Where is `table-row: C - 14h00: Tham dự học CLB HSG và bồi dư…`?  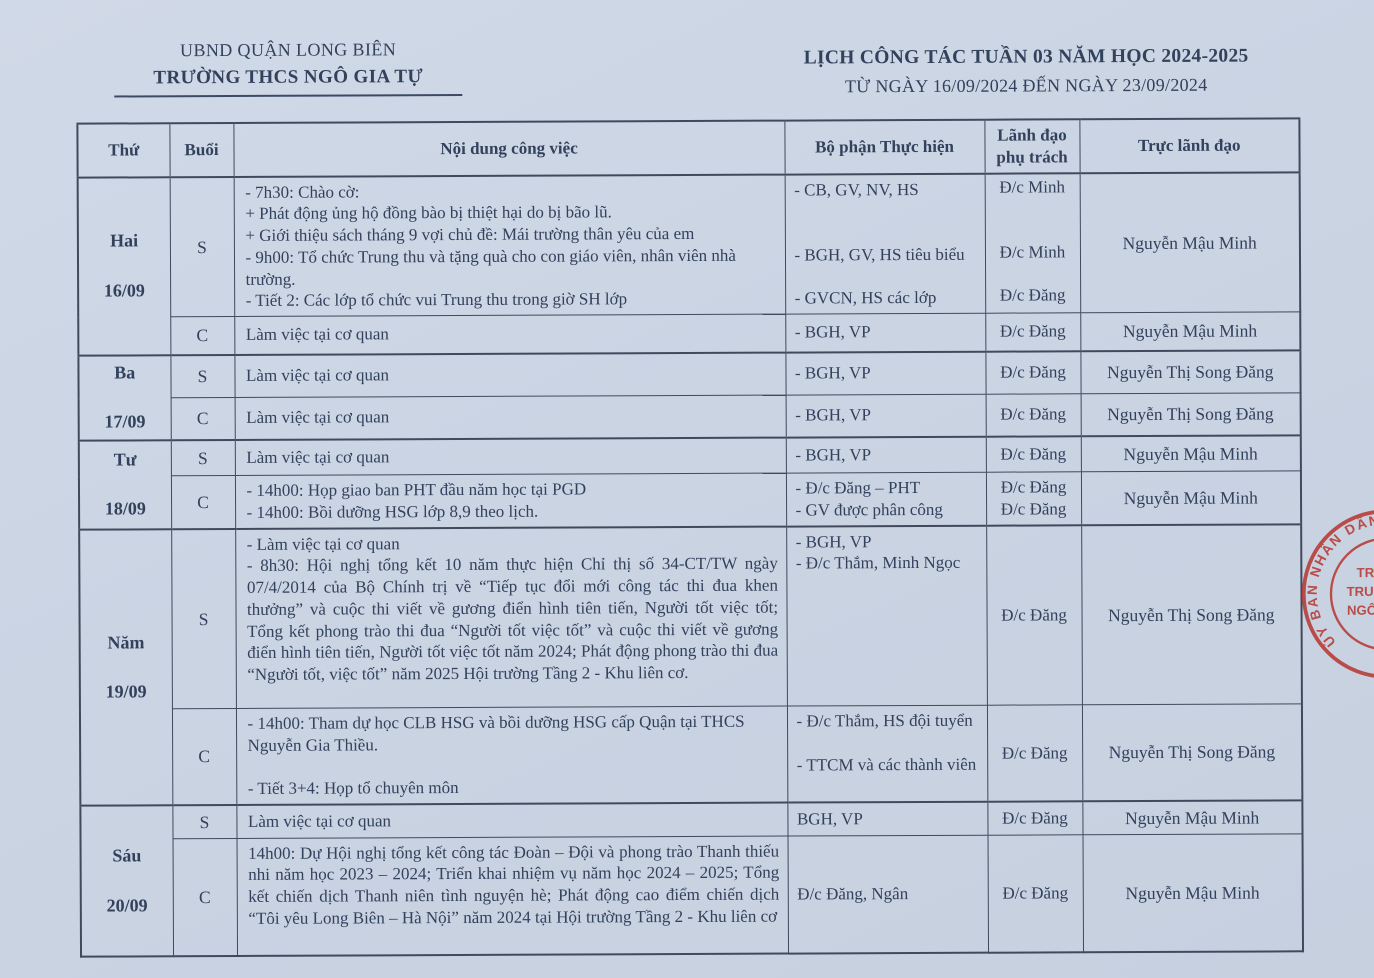 table-row: C - 14h00: Tham dự học CLB HSG và bồi dư… is located at coordinates (691, 754).